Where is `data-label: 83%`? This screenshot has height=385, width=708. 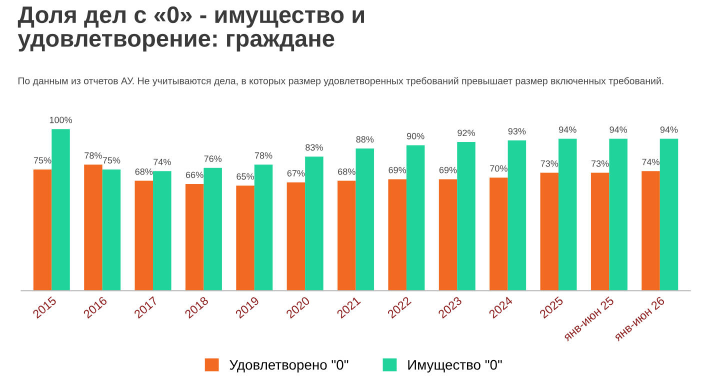 data-label: 83% is located at coordinates (314, 147).